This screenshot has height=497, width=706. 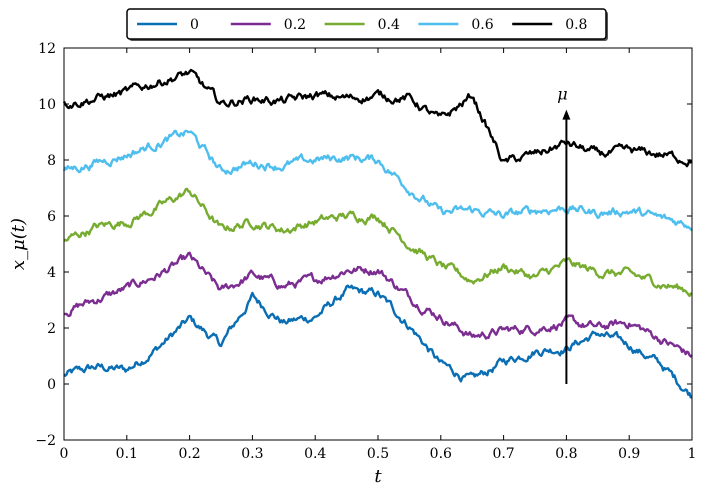 I want to click on y-tick-label: 6, so click(x=51, y=217).